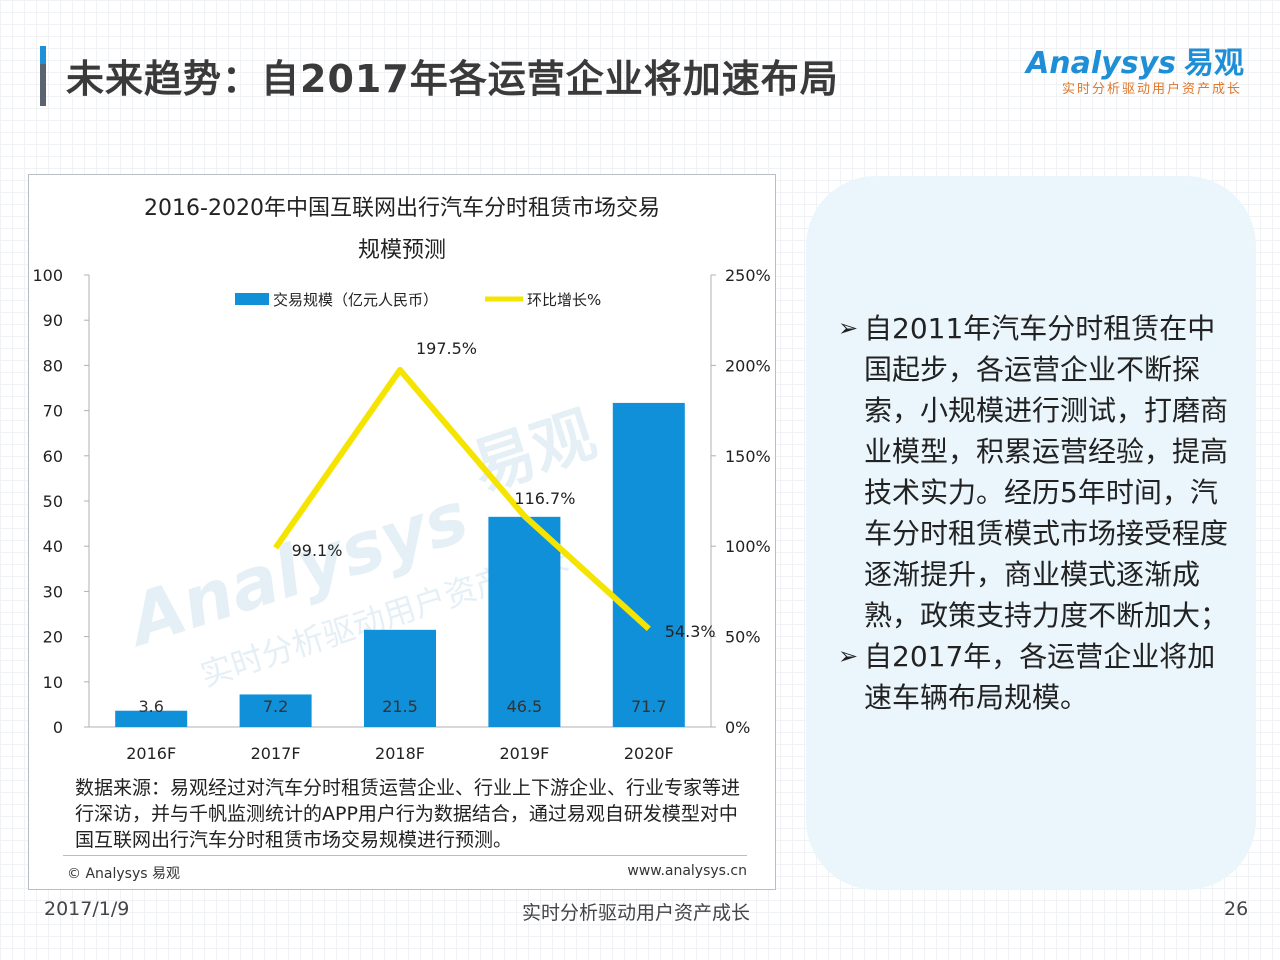 The height and width of the screenshot is (960, 1280). I want to click on right-tick-label: 100%, so click(748, 546).